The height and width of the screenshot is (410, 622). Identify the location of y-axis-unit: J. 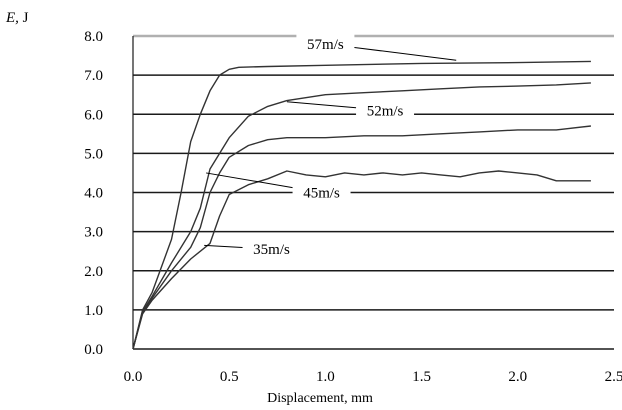
(24, 18).